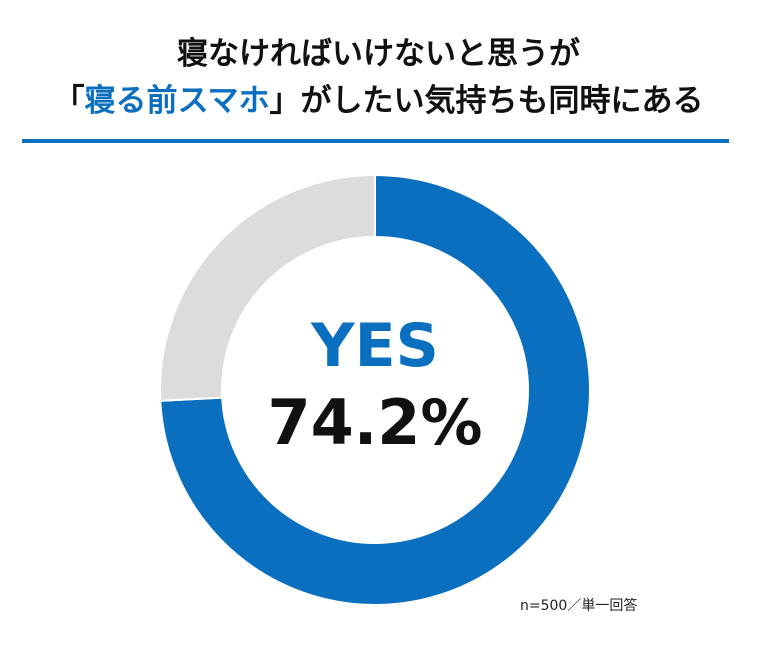  Describe the element at coordinates (378, 54) in the screenshot. I see `chart-title-line-1: 寝なければいけないと思うが` at that location.